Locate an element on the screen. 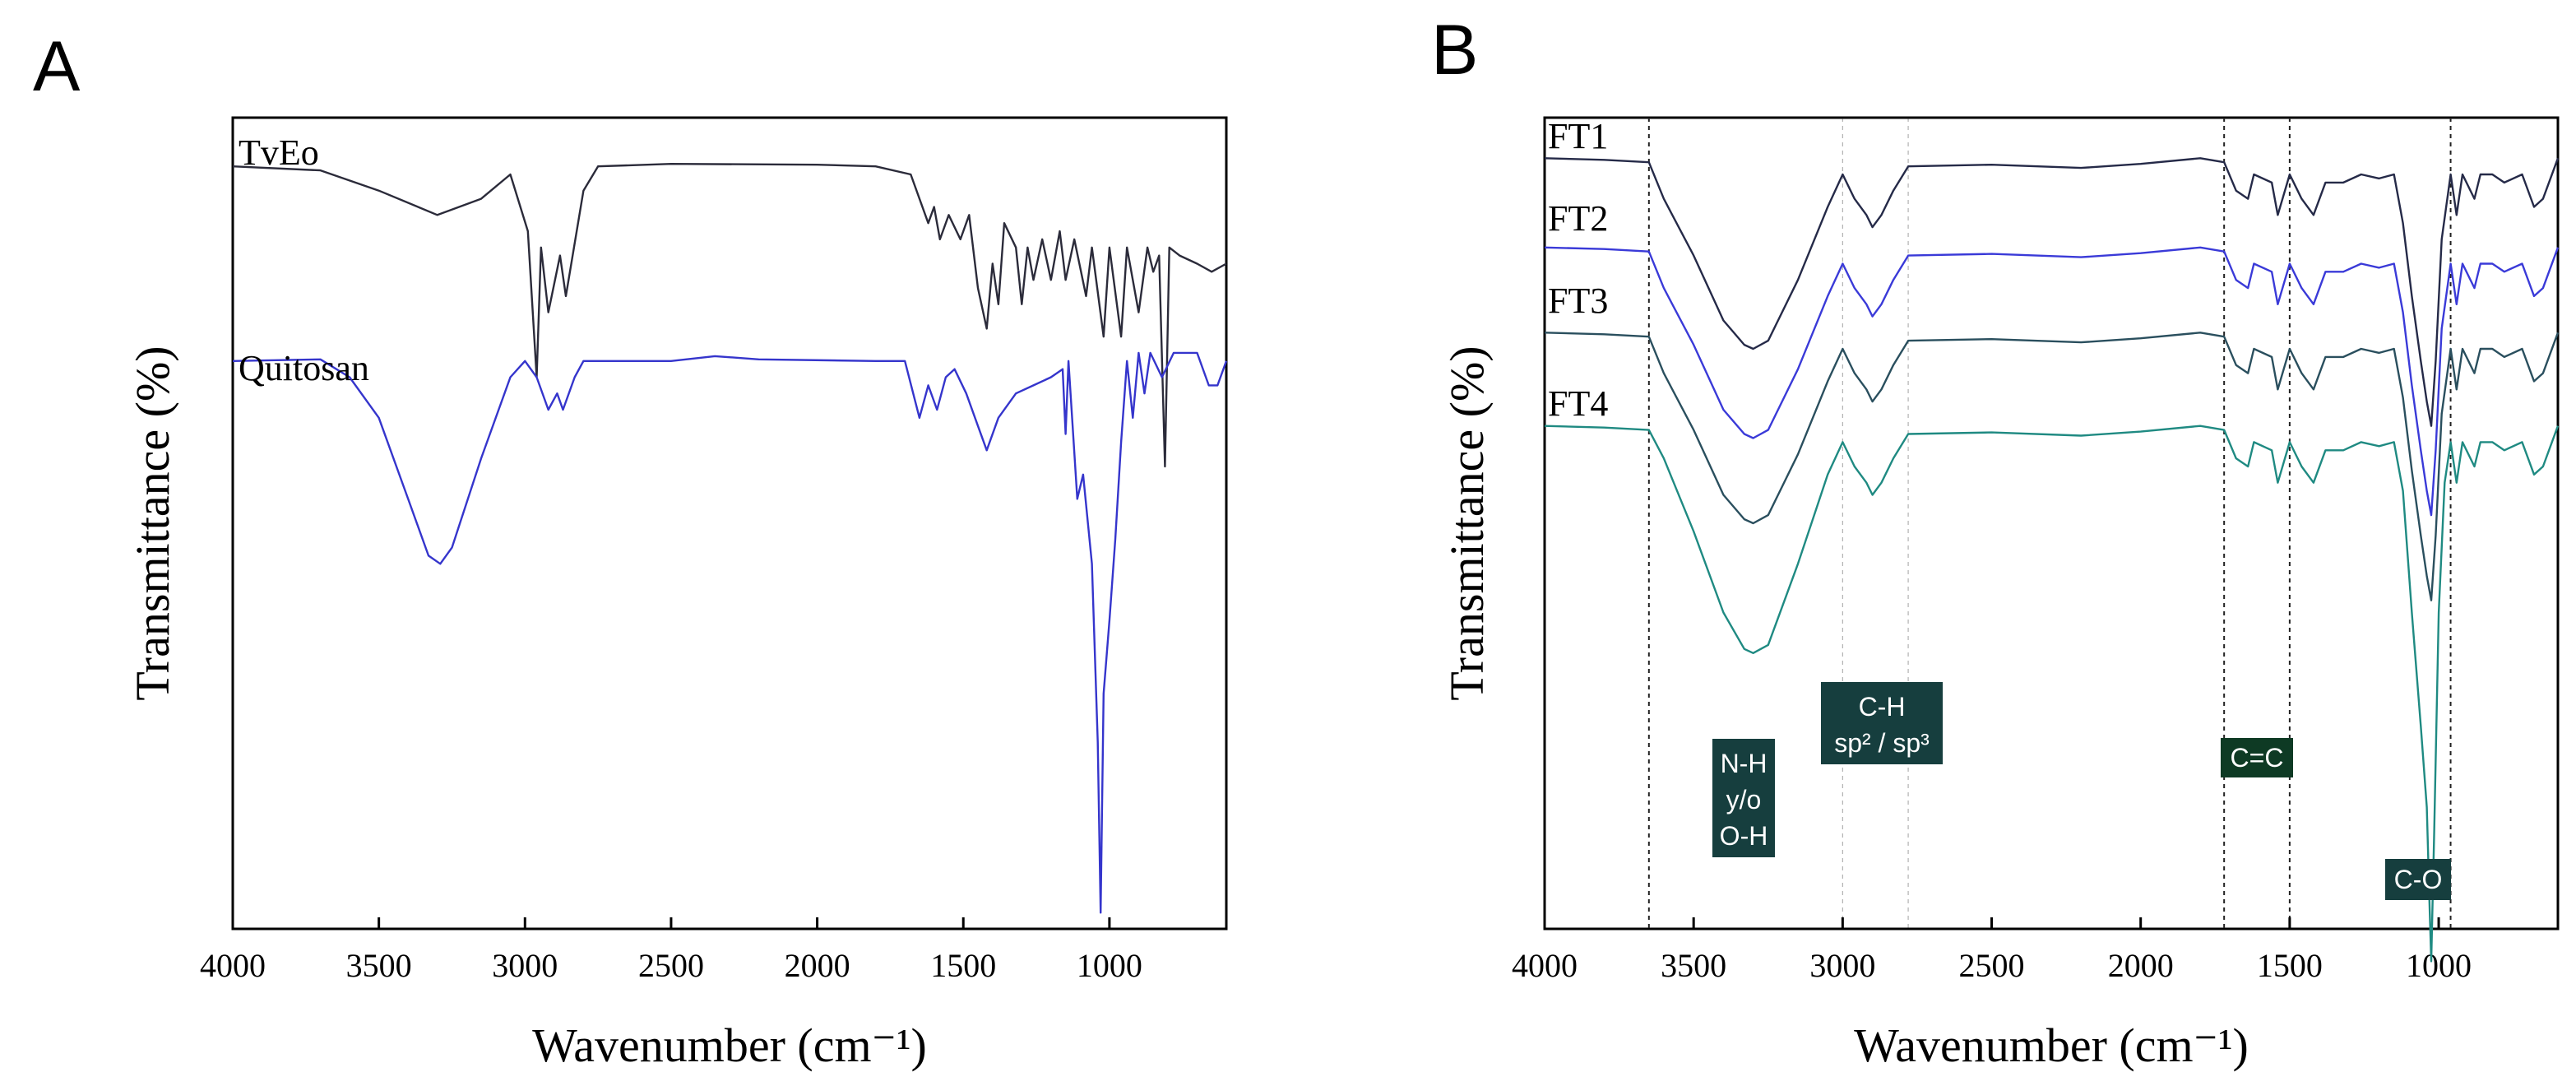  x-axis-label-a: Wavenumber (cm⁻¹) is located at coordinates (730, 1045).